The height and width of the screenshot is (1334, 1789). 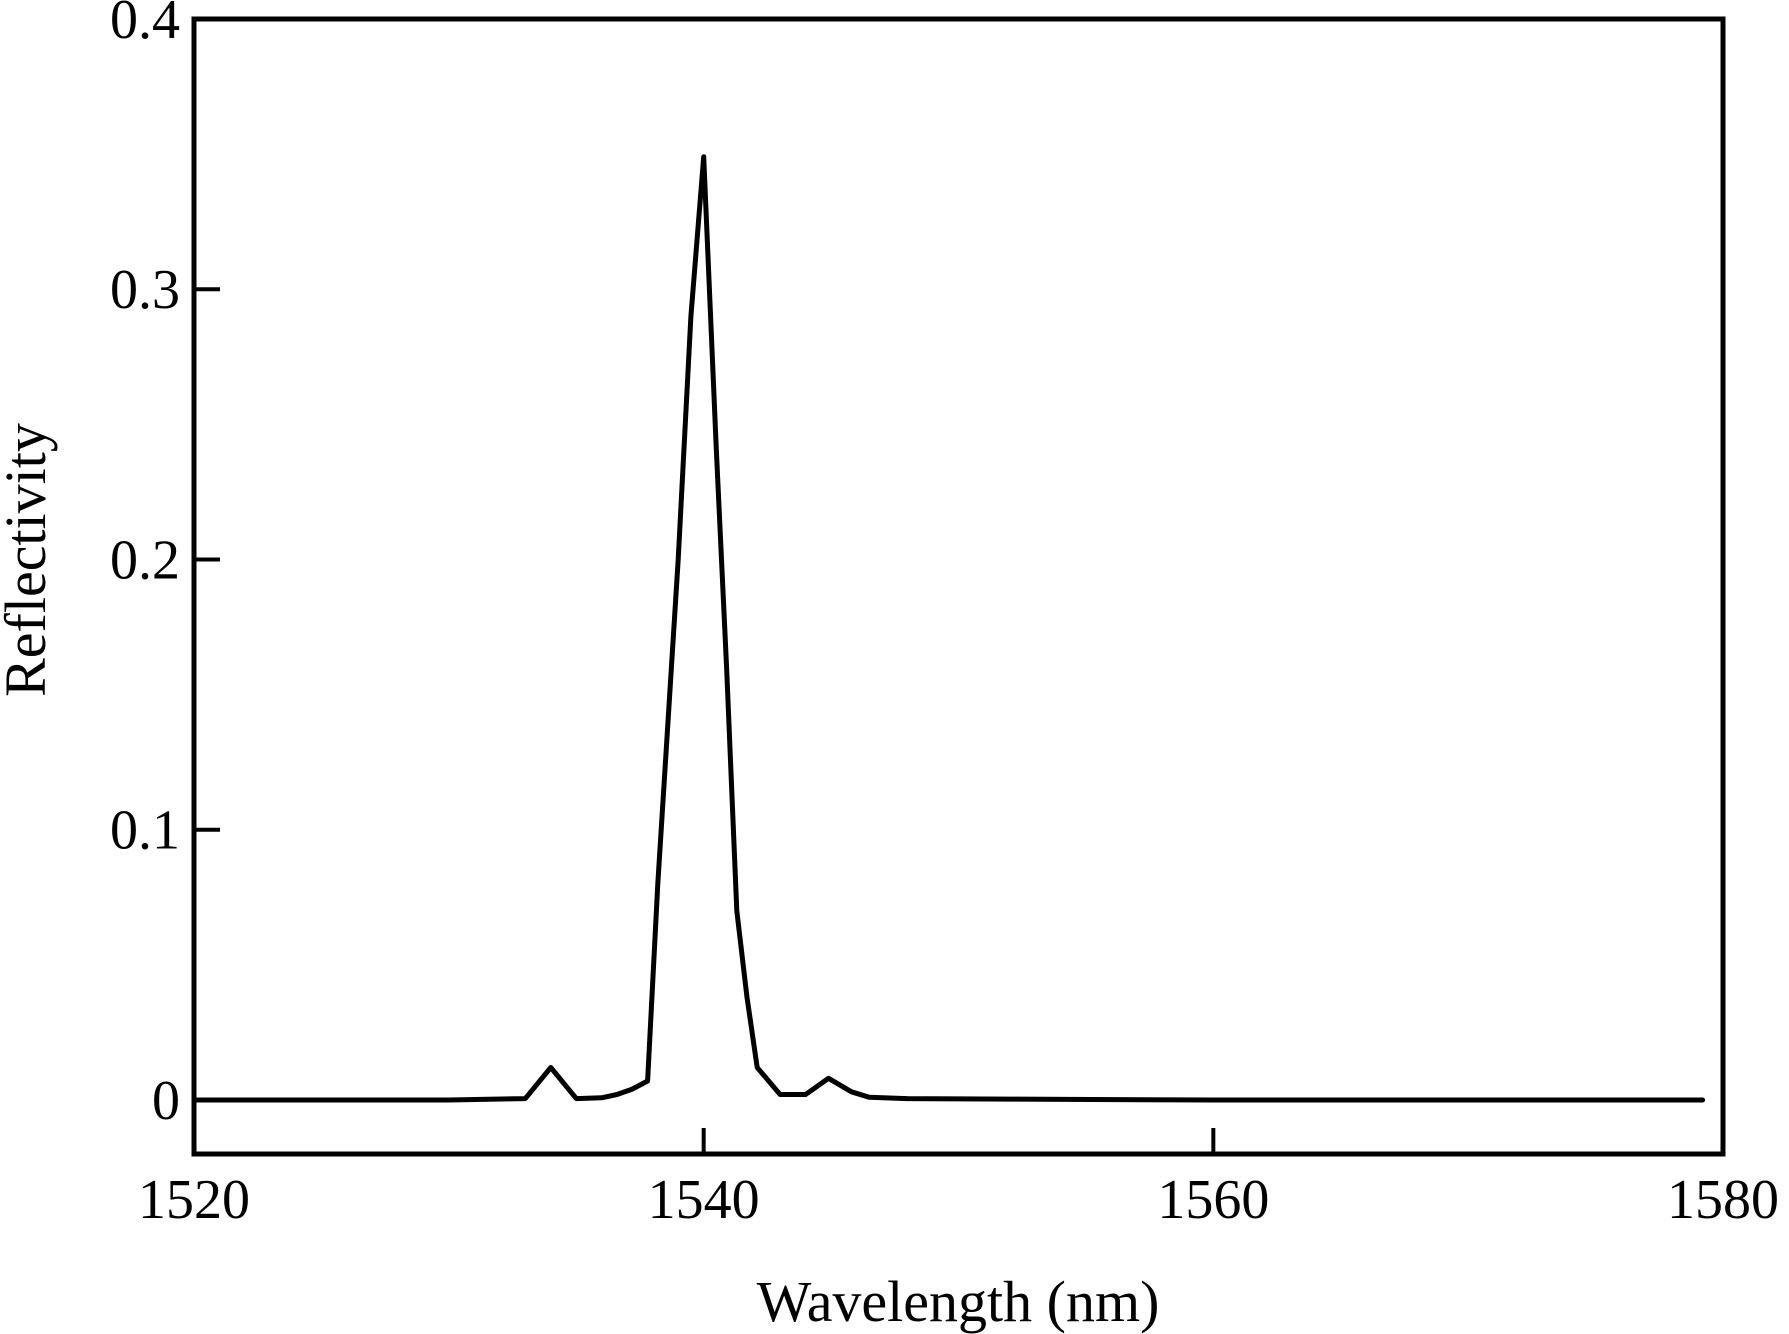 I want to click on y-tick-label: 0.1, so click(x=145, y=831).